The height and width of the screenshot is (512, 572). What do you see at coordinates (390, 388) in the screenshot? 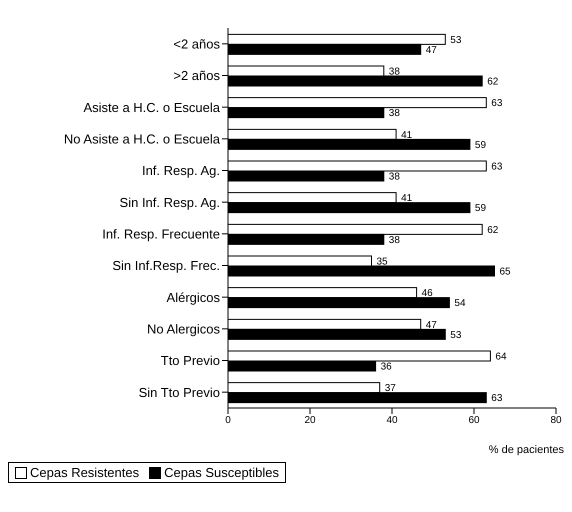
I see `data-label: 37` at bounding box center [390, 388].